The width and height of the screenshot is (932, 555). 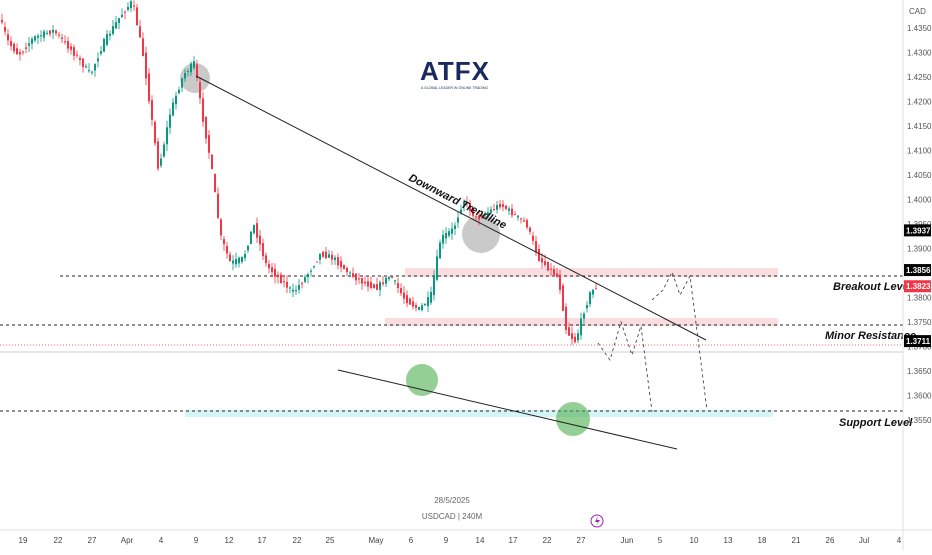 I want to click on y-tick-label: 1.3800, so click(x=919, y=298).